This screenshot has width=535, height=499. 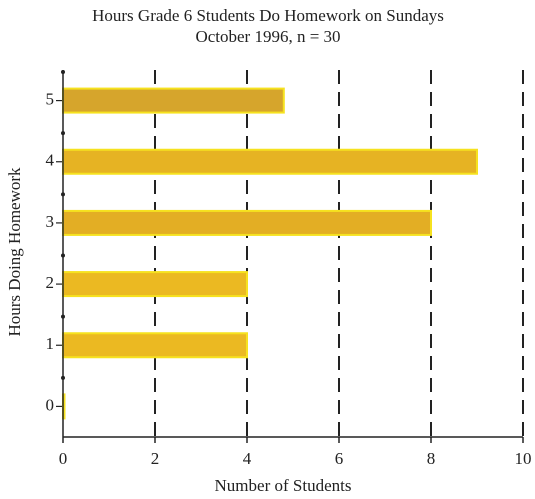 What do you see at coordinates (14, 252) in the screenshot?
I see `y-axis-label: Hours Doing Homework` at bounding box center [14, 252].